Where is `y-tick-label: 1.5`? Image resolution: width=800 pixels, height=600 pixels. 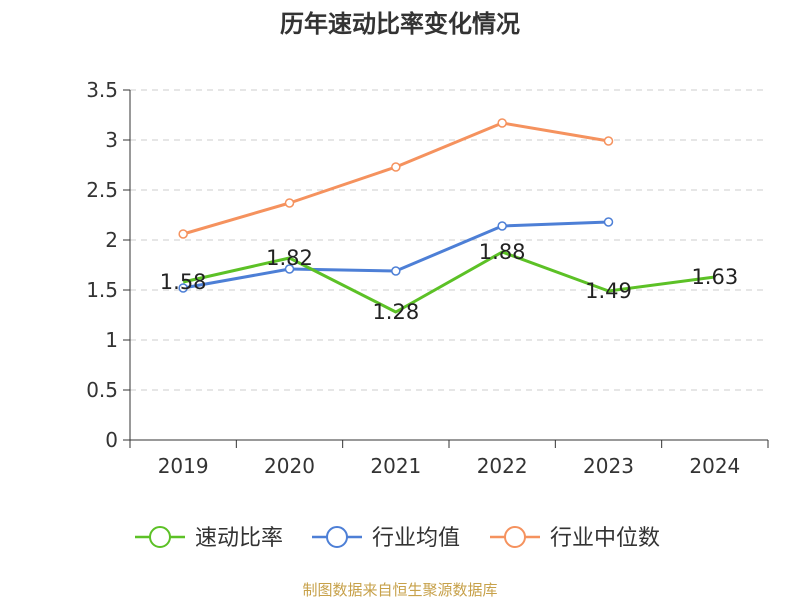 y-tick-label: 1.5 is located at coordinates (102, 290).